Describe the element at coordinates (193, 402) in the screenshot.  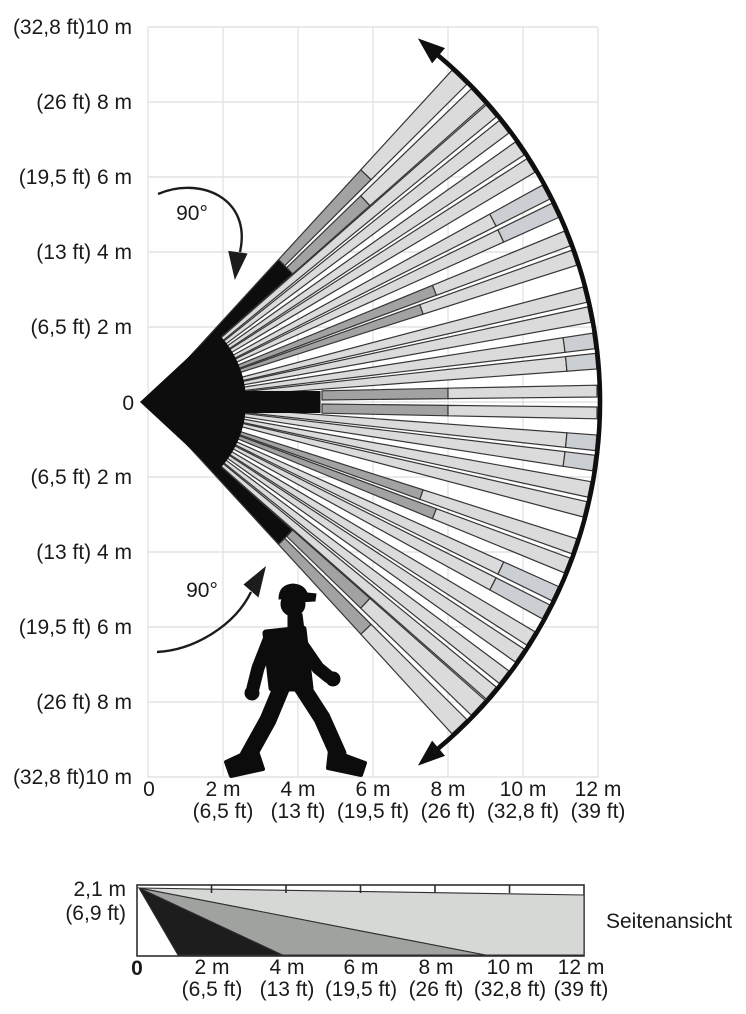
I see `sensor-origin-black-sector` at that location.